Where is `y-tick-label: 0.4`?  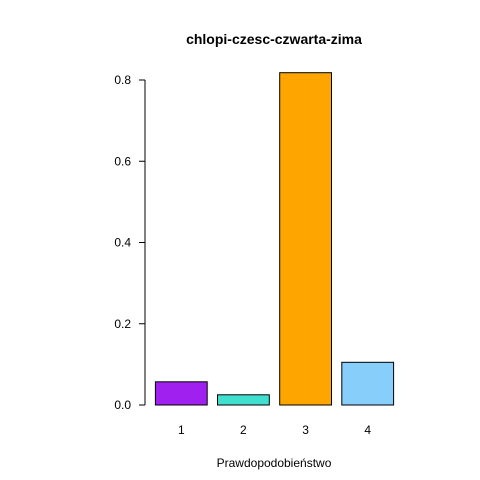 y-tick-label: 0.4 is located at coordinates (122, 243).